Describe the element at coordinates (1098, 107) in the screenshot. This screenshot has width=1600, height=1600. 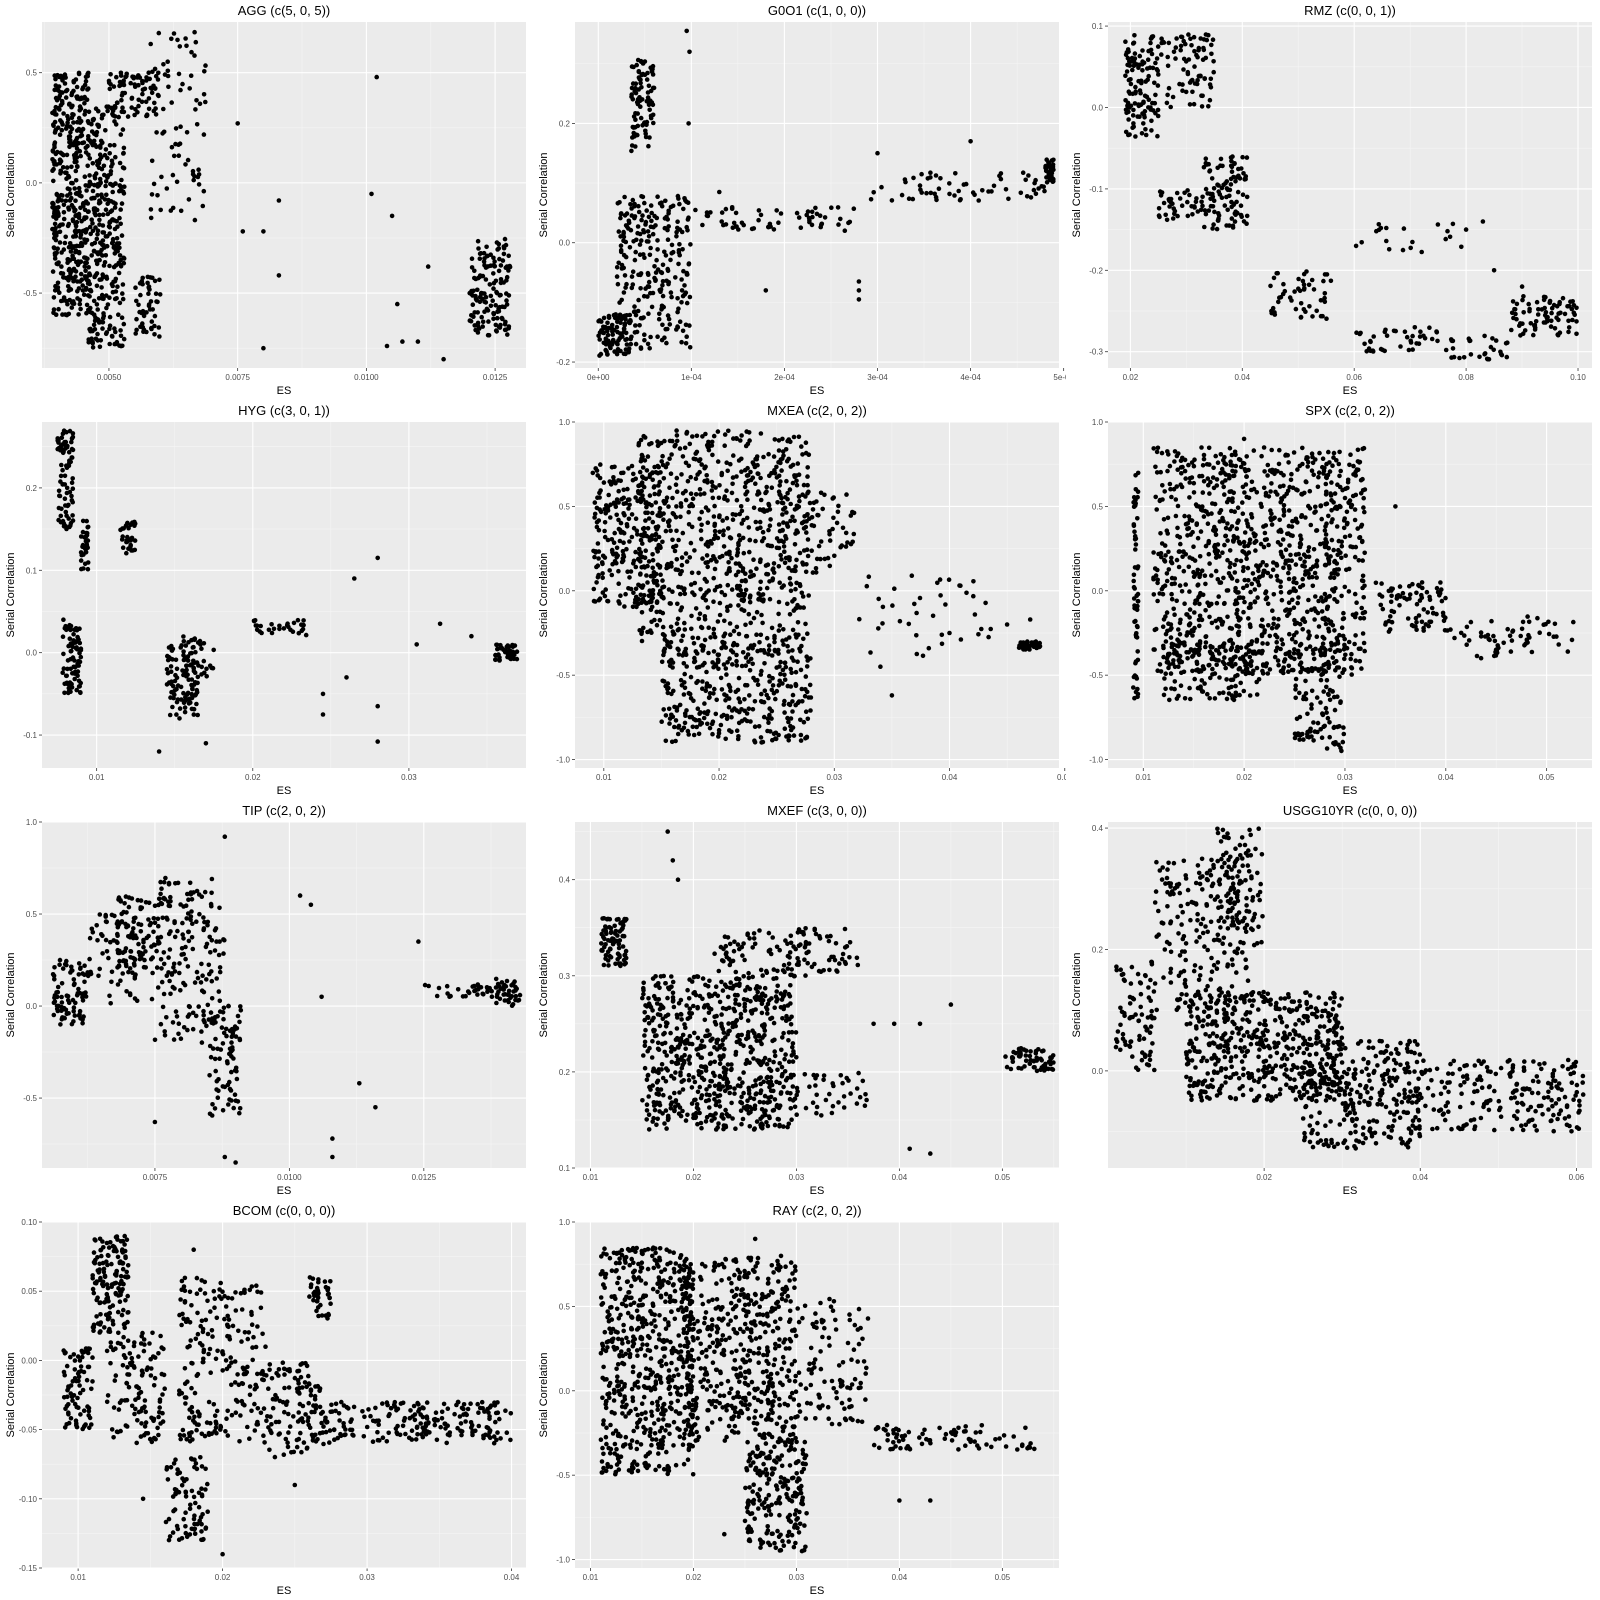
I see `y-tick-label: 0.0` at that location.